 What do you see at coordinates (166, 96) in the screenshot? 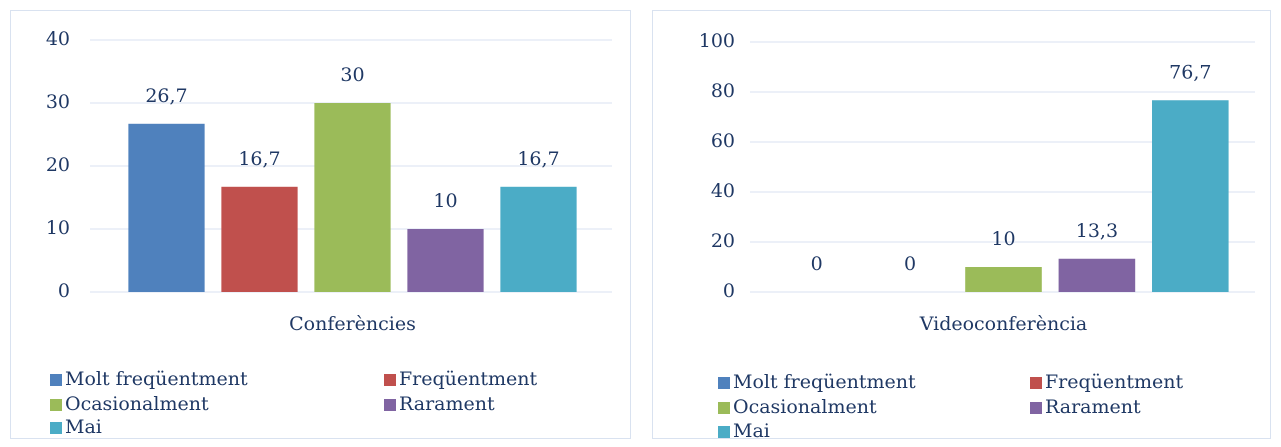
I see `data-label: 26,7` at bounding box center [166, 96].